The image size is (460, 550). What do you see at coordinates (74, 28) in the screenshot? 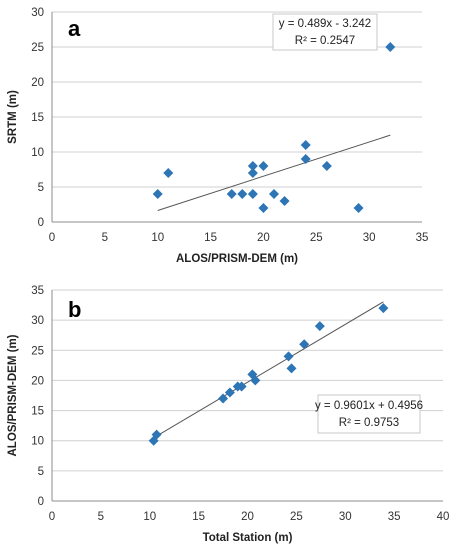
I see `panel-label: a` at bounding box center [74, 28].